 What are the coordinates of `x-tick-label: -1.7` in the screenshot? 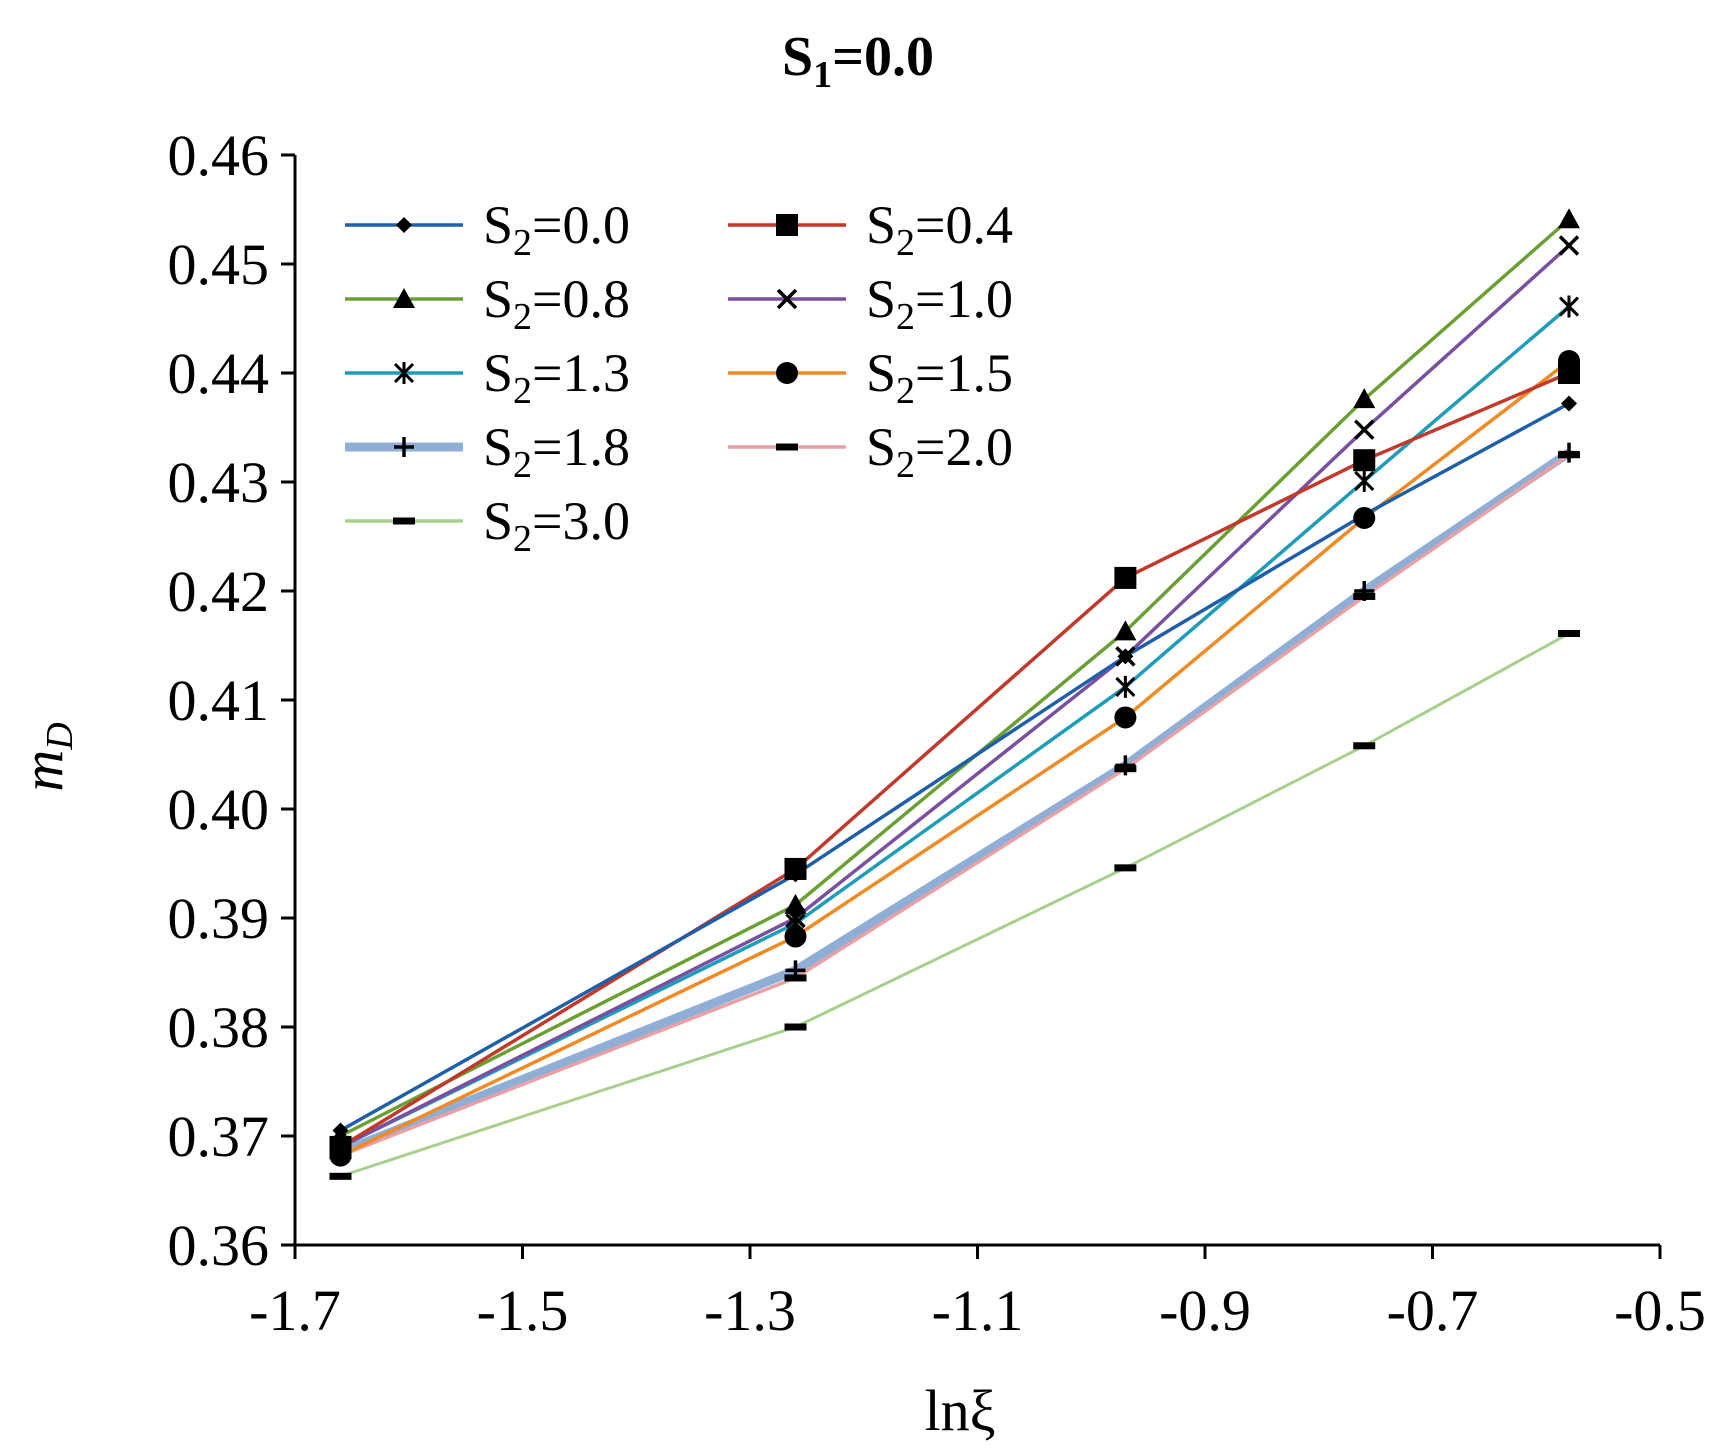 It's located at (295, 1310).